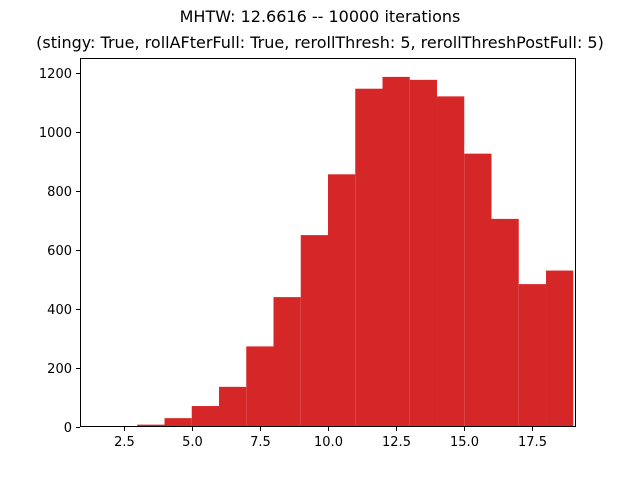 The image size is (640, 480). What do you see at coordinates (320, 16) in the screenshot?
I see `chart-title: MHTW: 12.6616 -- 10000 iterations` at bounding box center [320, 16].